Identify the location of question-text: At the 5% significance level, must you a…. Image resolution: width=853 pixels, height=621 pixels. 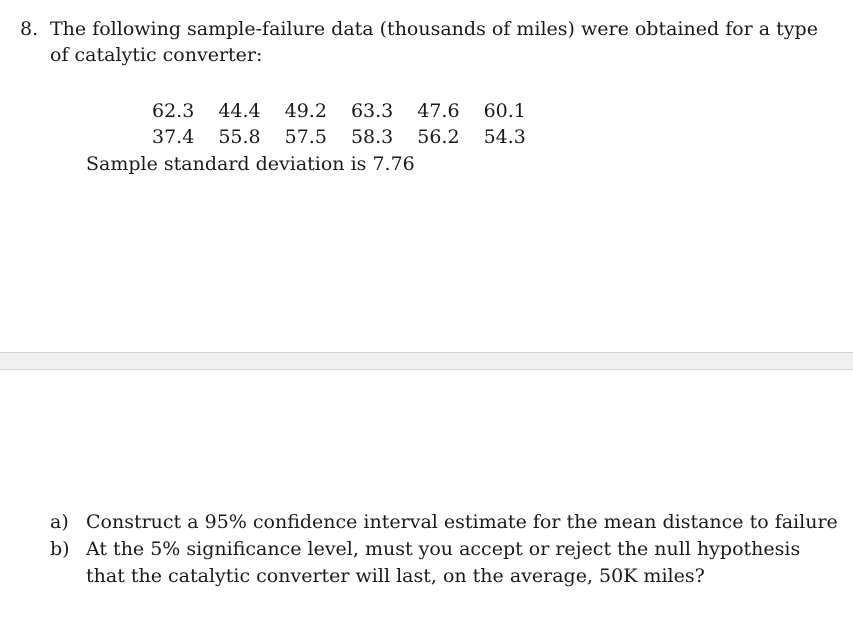
(465, 563).